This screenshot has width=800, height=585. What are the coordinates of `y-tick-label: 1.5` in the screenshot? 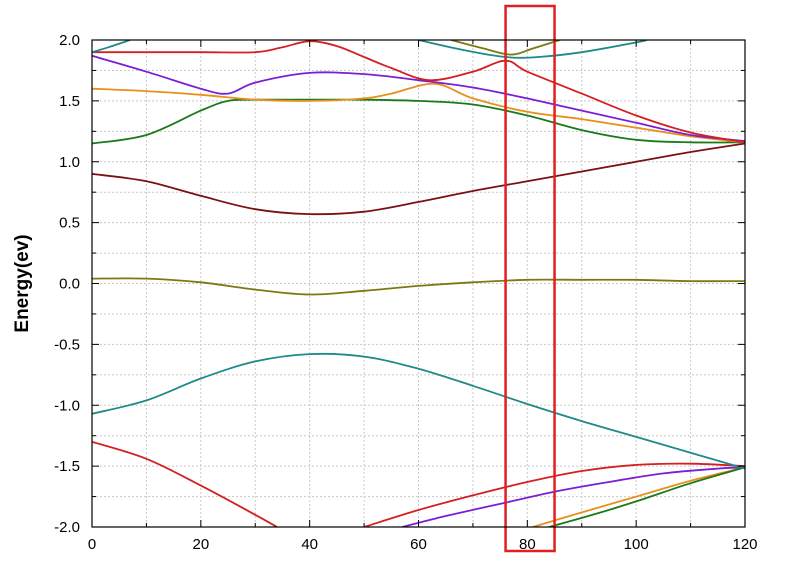 It's located at (69, 101).